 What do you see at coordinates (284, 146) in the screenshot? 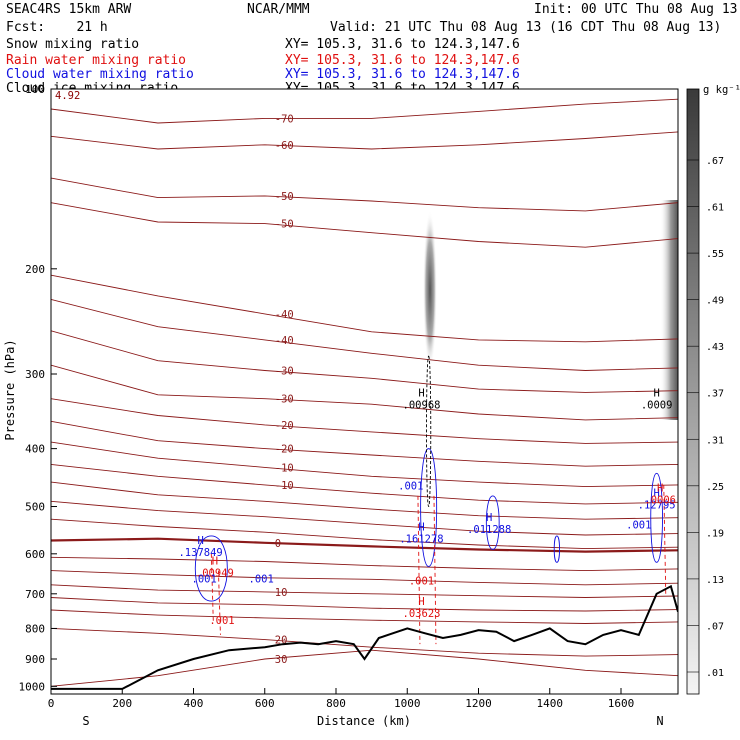
I see `temperature-contour-label: -60` at bounding box center [284, 146].